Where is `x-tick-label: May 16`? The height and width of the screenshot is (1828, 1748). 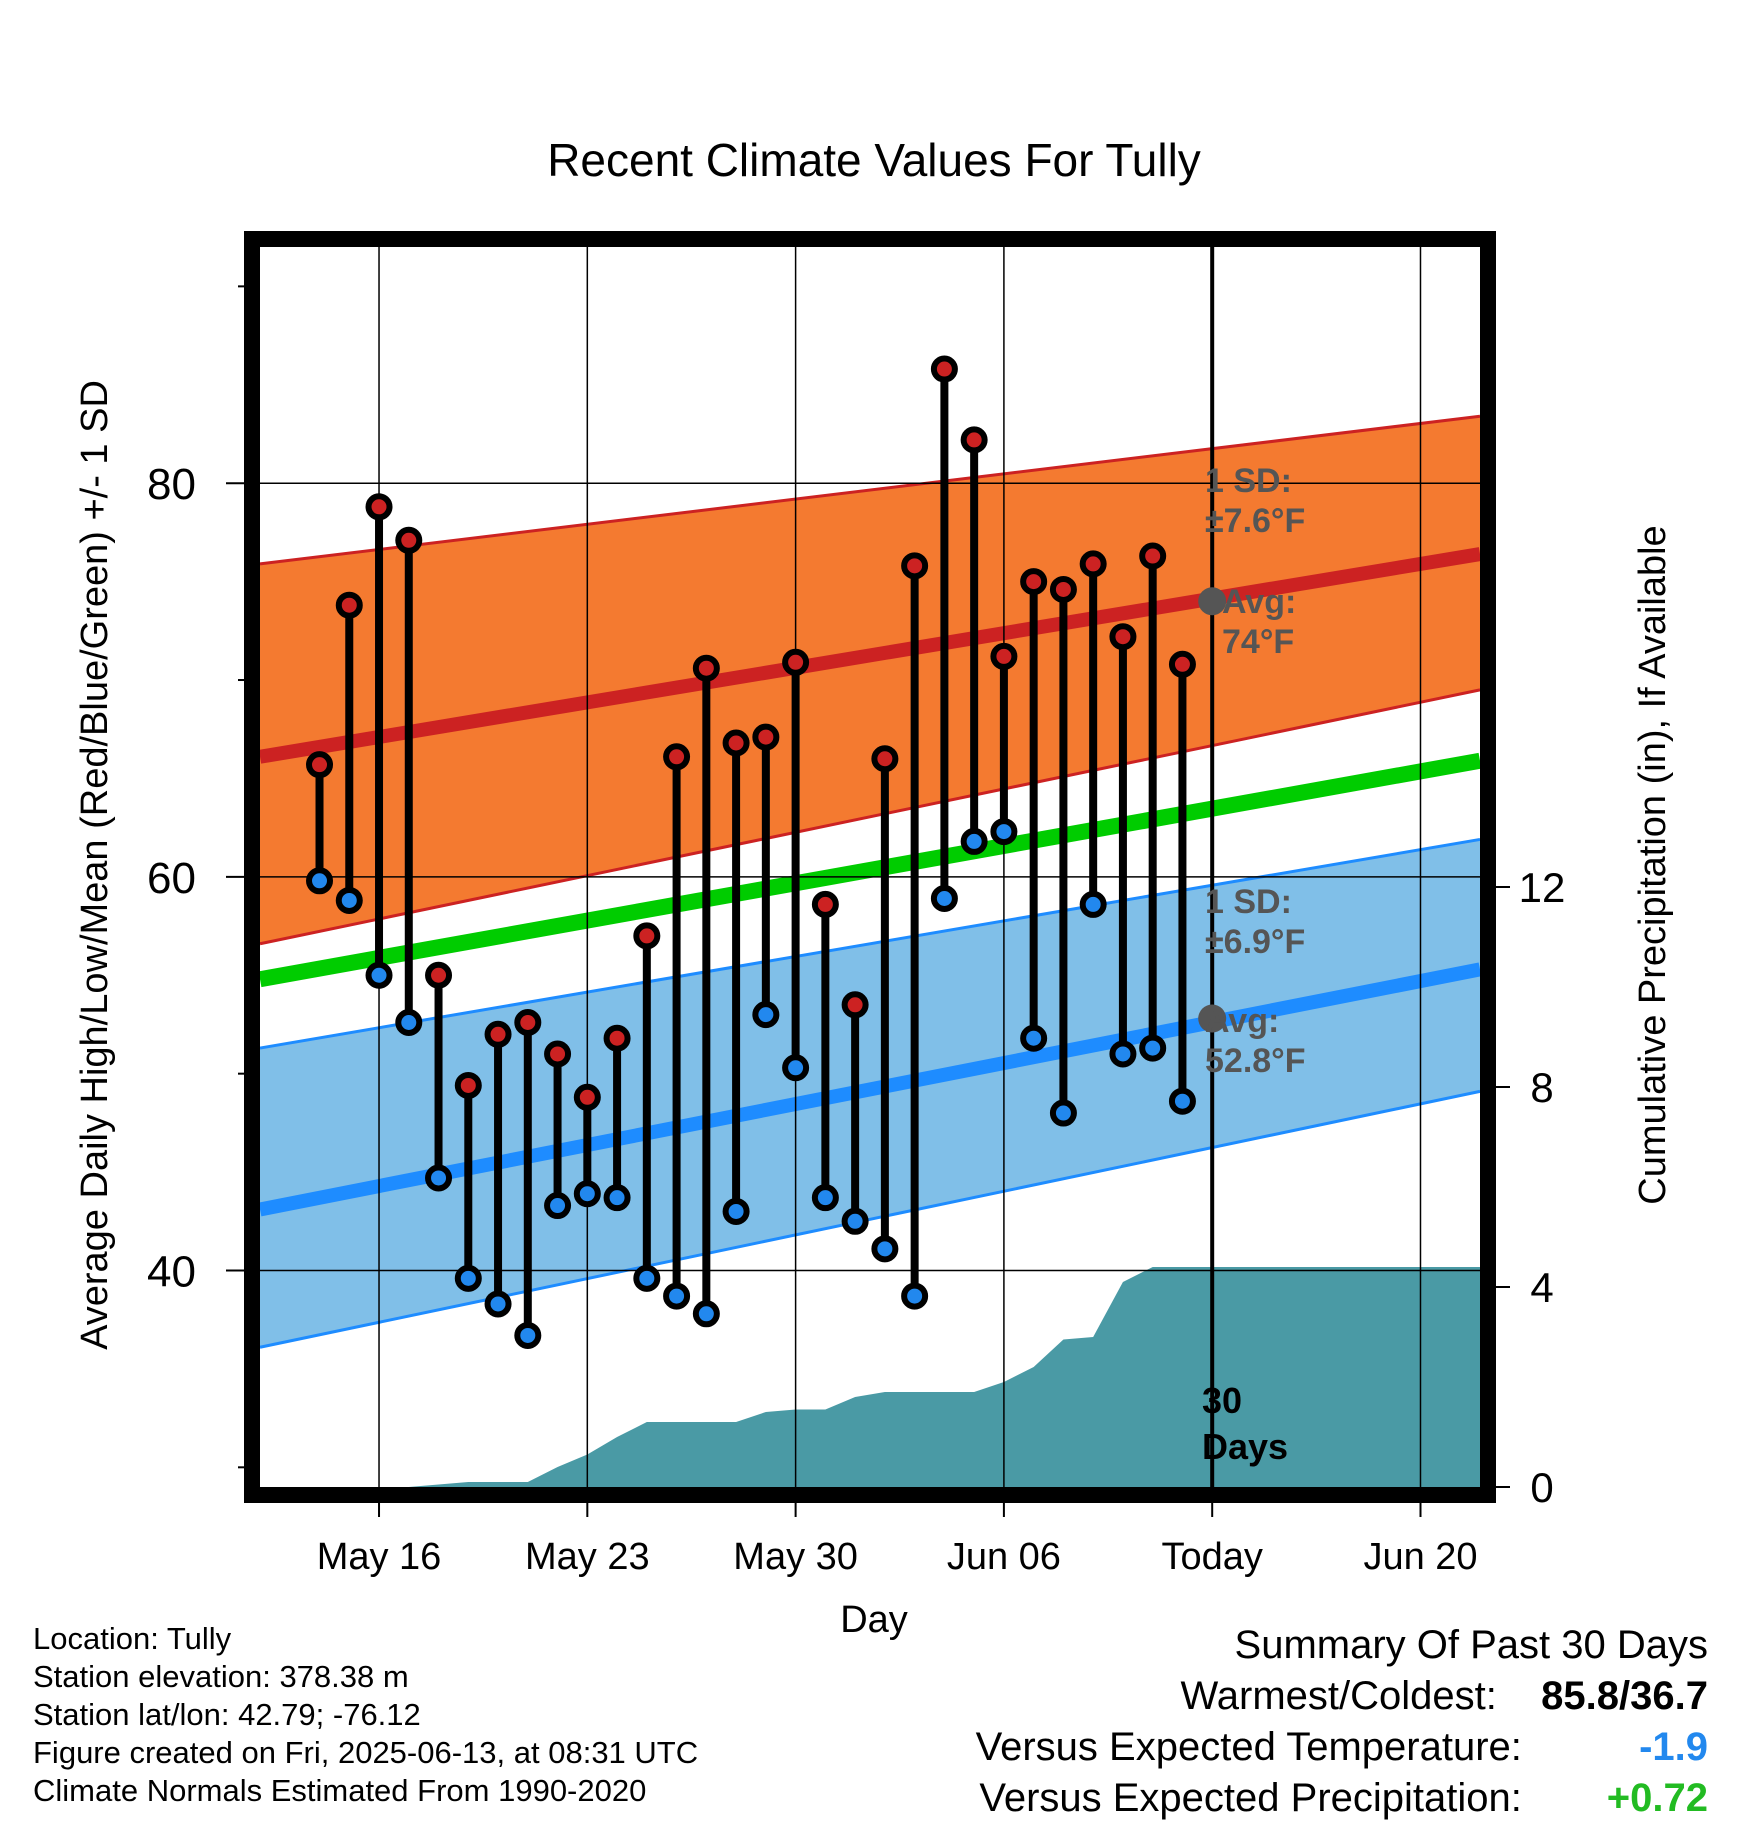
x-tick-label: May 16 is located at coordinates (379, 1557).